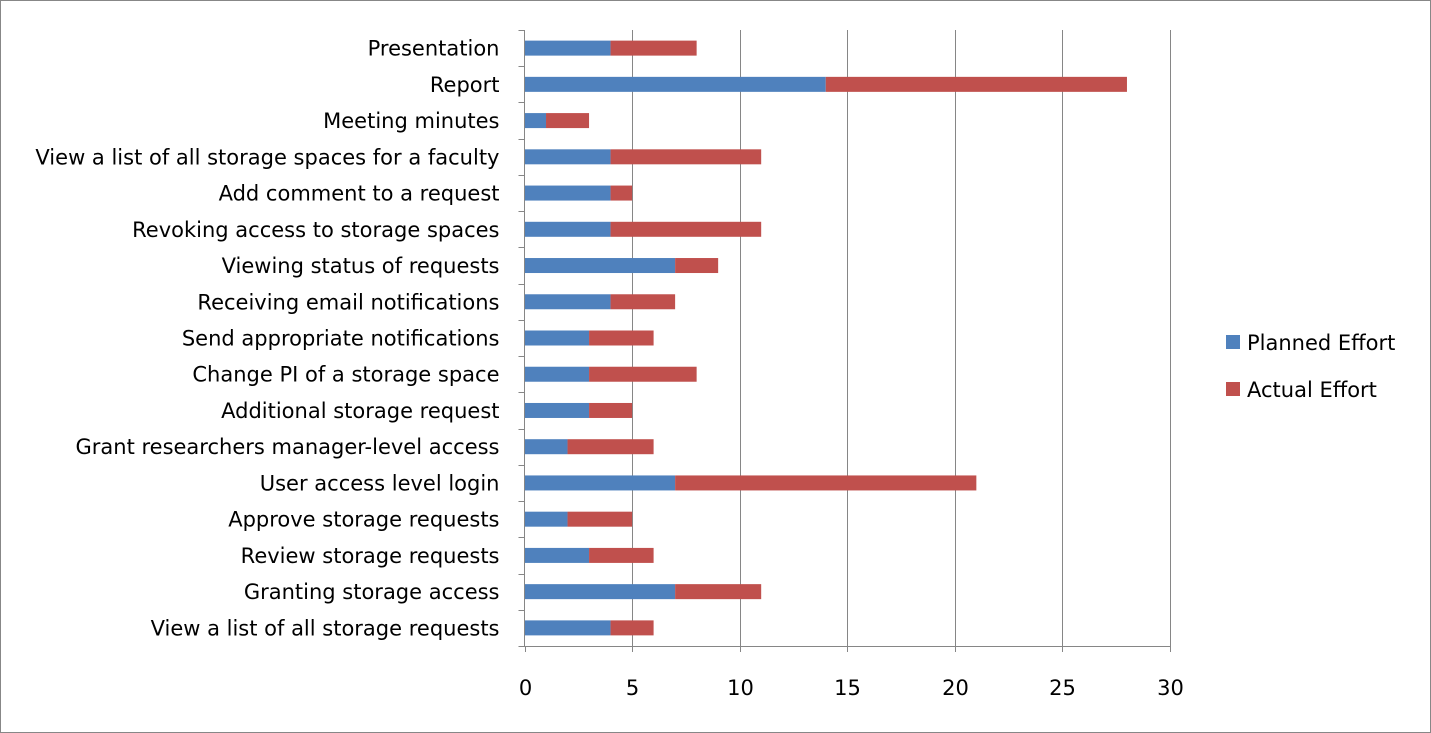 This screenshot has width=1431, height=733. Describe the element at coordinates (955, 688) in the screenshot. I see `x-tick-label: 20` at that location.